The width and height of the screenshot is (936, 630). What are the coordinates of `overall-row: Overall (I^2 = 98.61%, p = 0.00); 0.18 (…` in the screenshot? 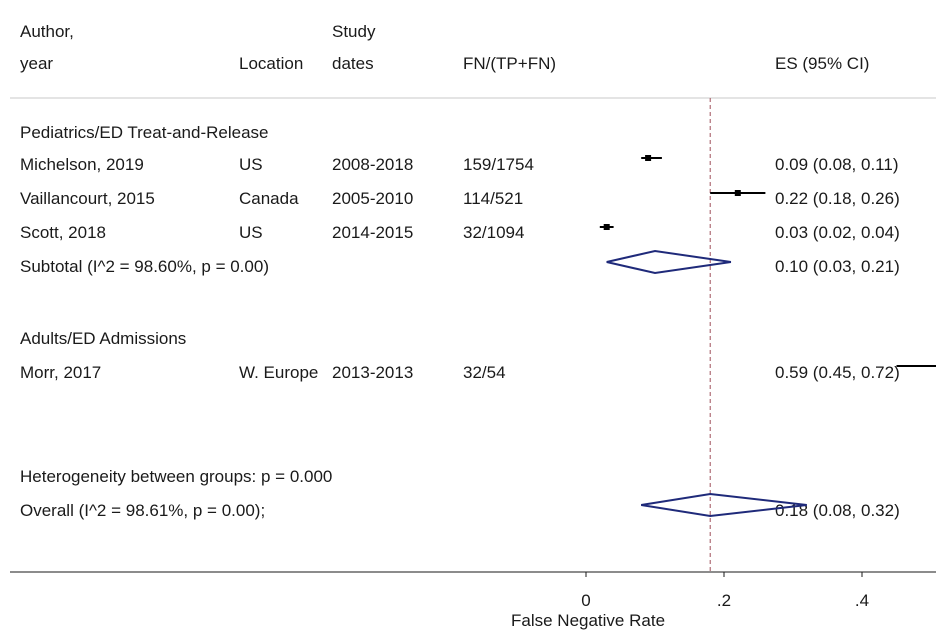 It's located at (460, 506).